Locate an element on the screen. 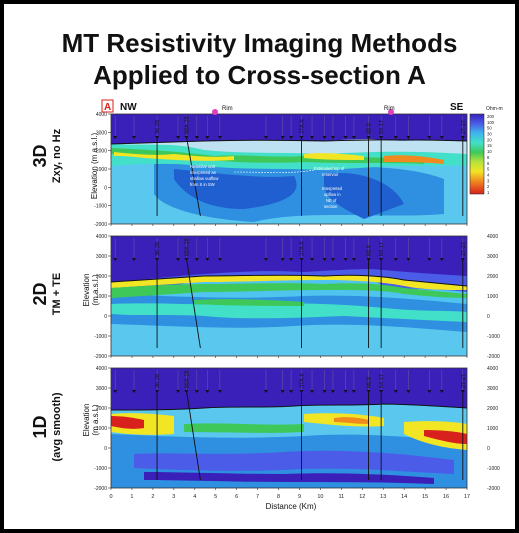 The image size is (519, 533). rim-marker-right is located at coordinates (391, 112).